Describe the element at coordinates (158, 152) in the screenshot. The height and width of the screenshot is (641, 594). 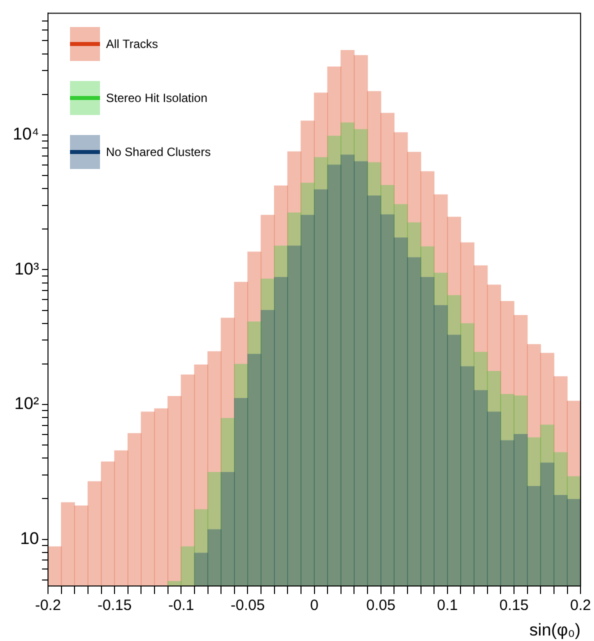
I see `legend-label: No Shared Clusters` at that location.